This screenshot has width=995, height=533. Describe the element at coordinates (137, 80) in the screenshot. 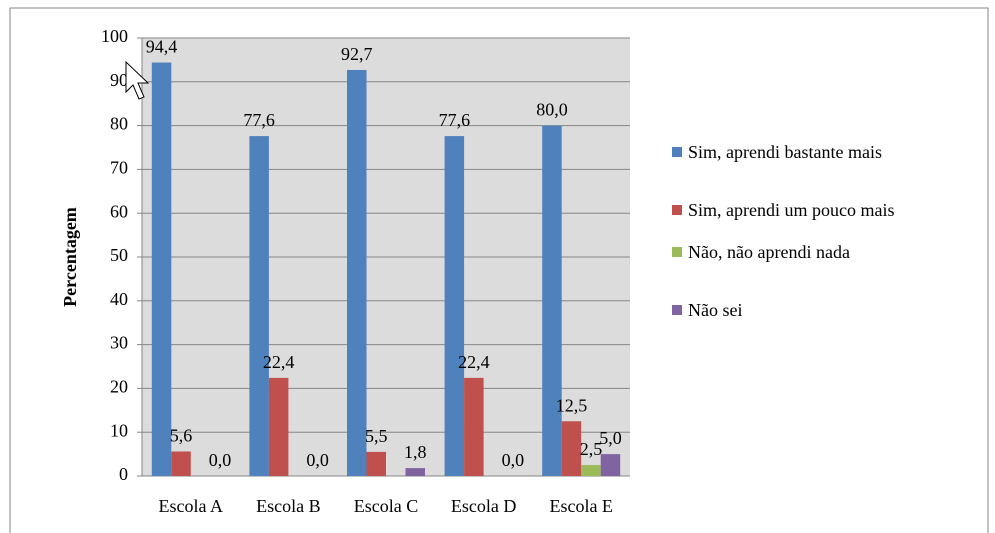

I see `cursor` at that location.